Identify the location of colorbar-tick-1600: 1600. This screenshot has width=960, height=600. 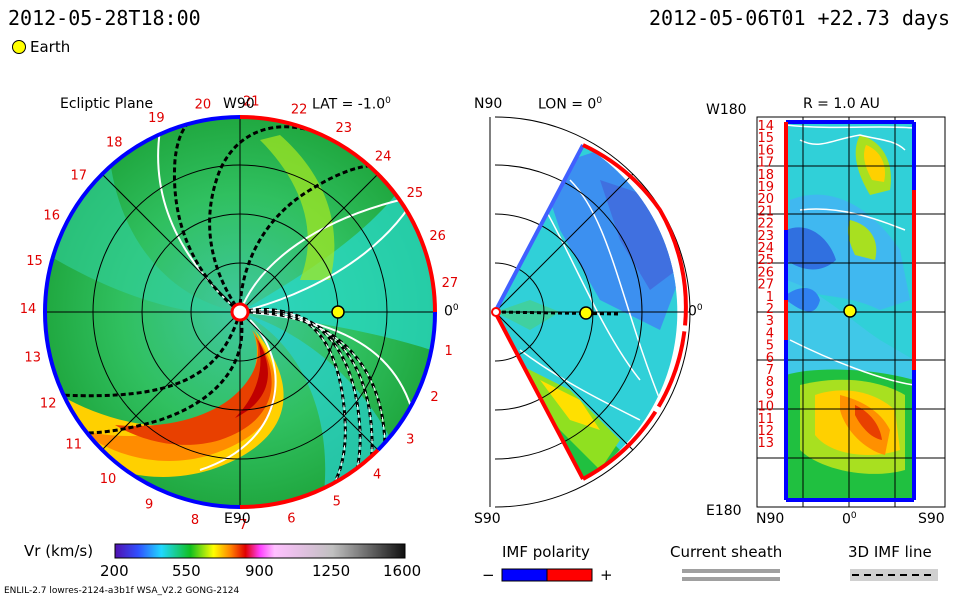
(402, 571).